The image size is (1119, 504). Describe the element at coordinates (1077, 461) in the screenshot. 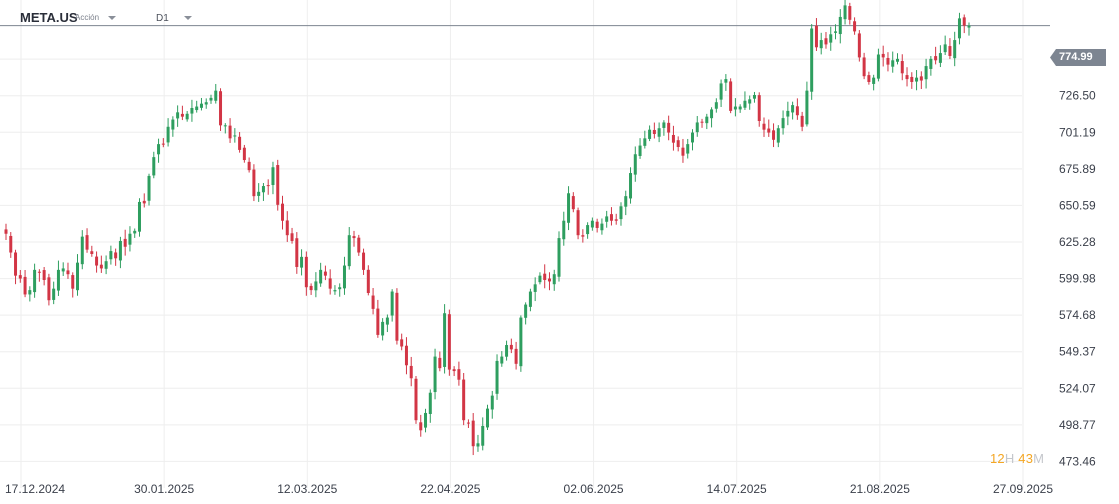

I see `y-tick-label: 473.46` at that location.